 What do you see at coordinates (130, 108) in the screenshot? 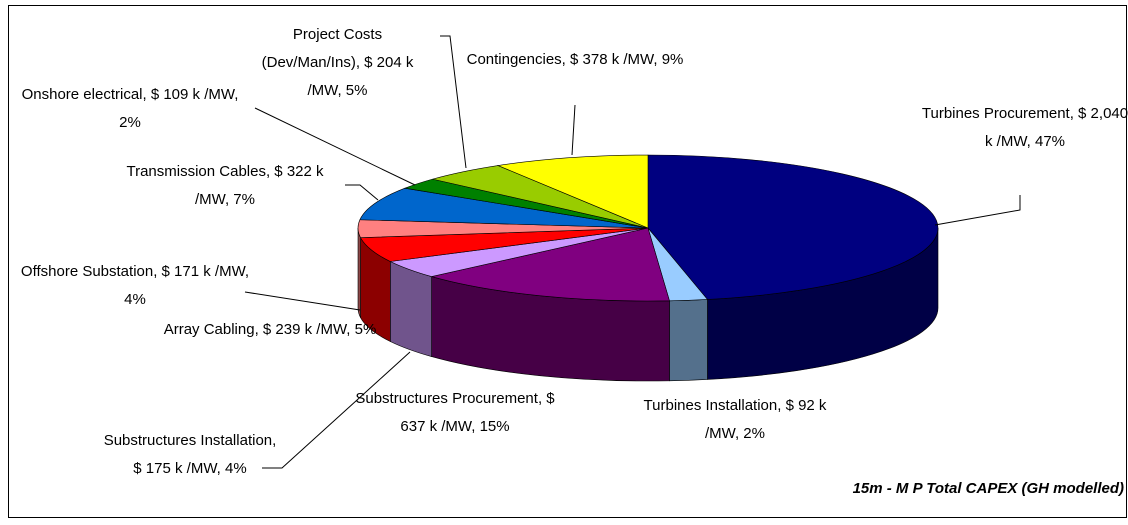
I see `data-label: Onshore electrical, $ 109 k /MW, 2%` at bounding box center [130, 108].